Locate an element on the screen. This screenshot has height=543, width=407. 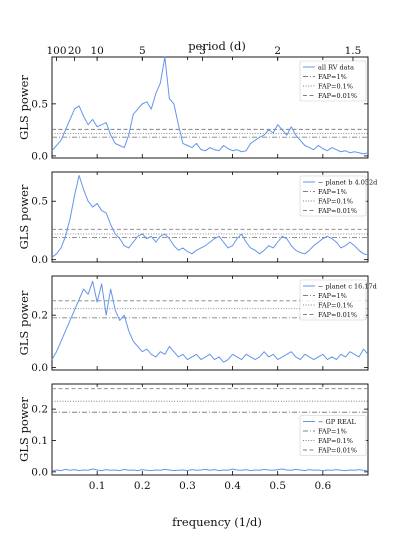
top-tick-label: 2 is located at coordinates (277, 51).